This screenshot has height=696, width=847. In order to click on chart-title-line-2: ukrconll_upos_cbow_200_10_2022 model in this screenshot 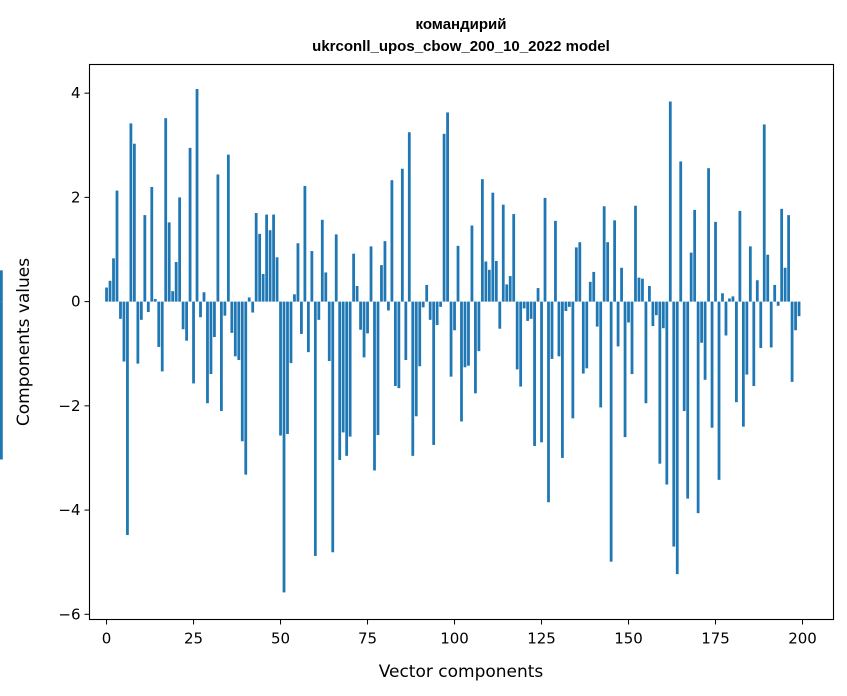, I will do `click(461, 46)`.